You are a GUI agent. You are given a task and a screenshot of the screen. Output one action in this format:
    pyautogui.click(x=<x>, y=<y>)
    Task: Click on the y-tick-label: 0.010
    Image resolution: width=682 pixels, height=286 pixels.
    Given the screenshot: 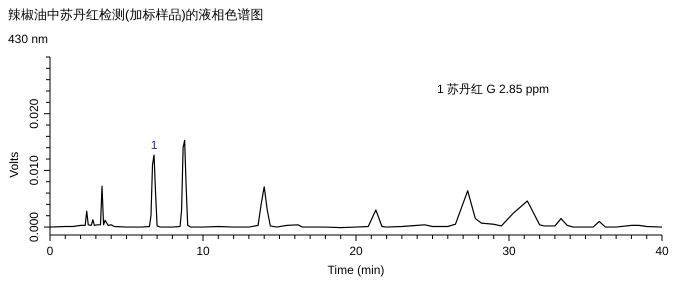 What is the action you would take?
    pyautogui.click(x=34, y=170)
    